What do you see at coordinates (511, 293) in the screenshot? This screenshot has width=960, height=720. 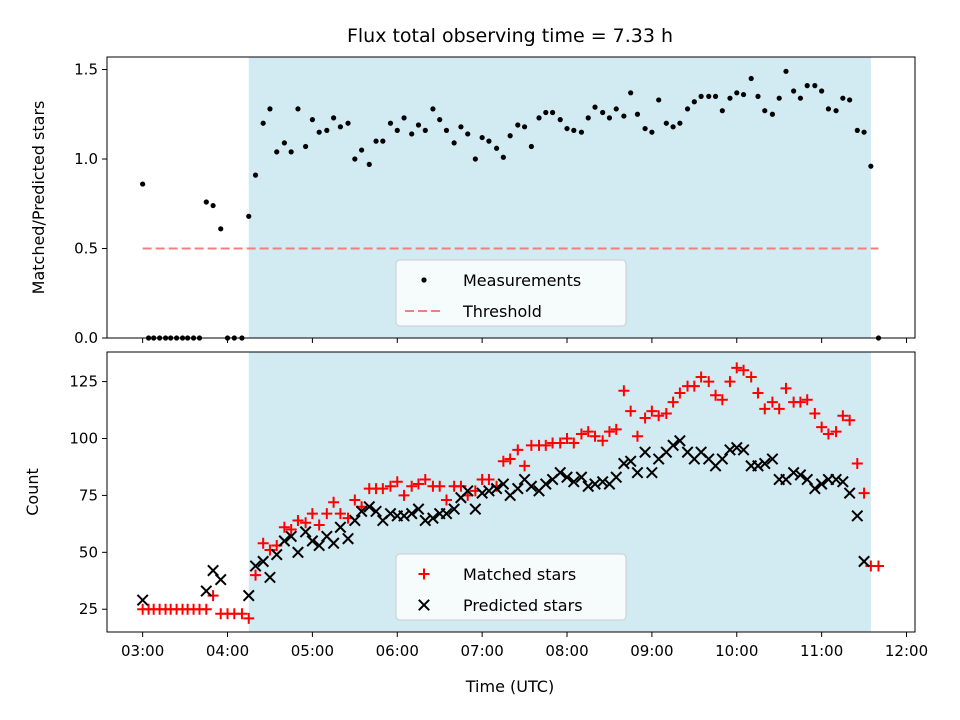 I see `legend: Measurements Threshold` at bounding box center [511, 293].